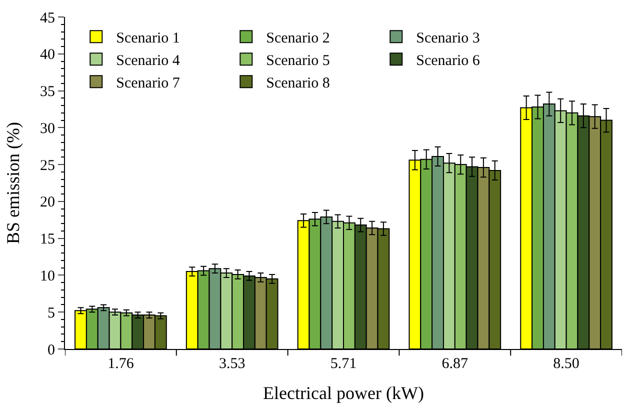  I want to click on y-tick-label: 30, so click(47, 128).